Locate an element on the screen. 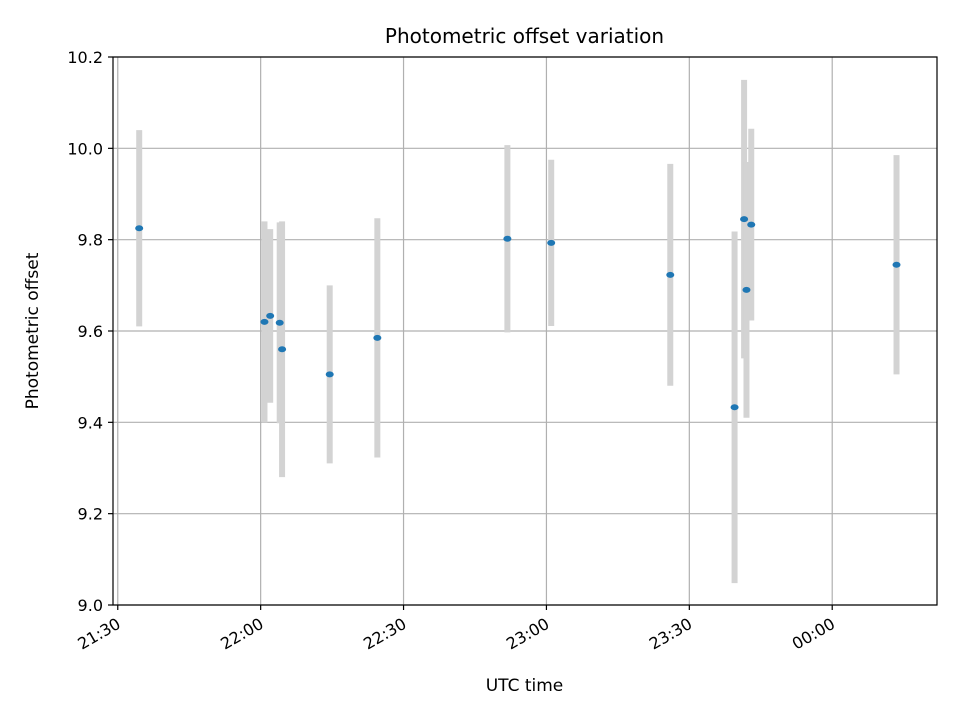 This screenshot has width=960, height=720. y-tick-label: 9.6 is located at coordinates (90, 331).